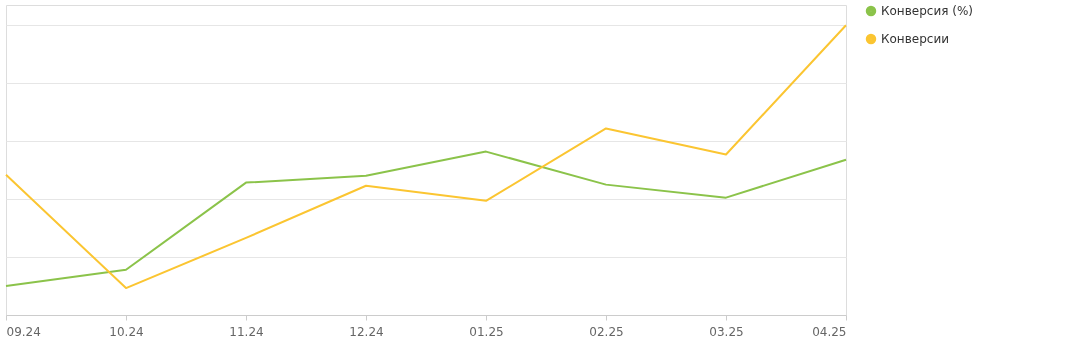 The width and height of the screenshot is (1080, 360). I want to click on x-tick-label: 03.25, so click(726, 331).